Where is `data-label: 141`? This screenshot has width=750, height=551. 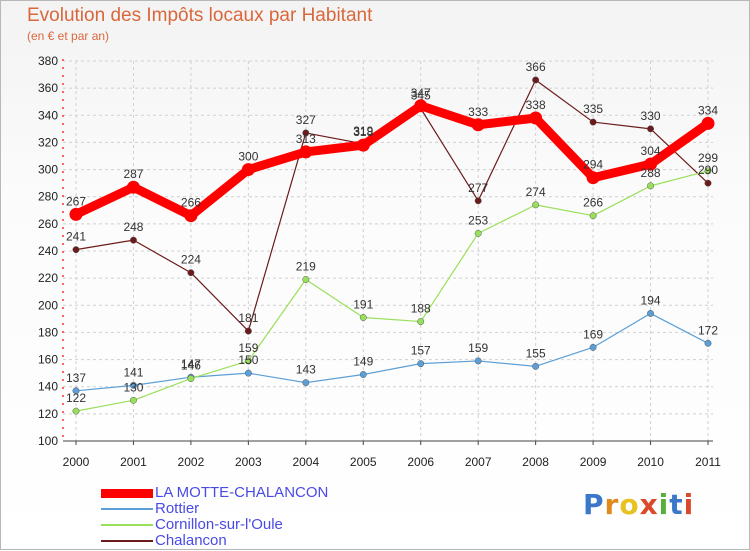
data-label: 141 is located at coordinates (133, 372).